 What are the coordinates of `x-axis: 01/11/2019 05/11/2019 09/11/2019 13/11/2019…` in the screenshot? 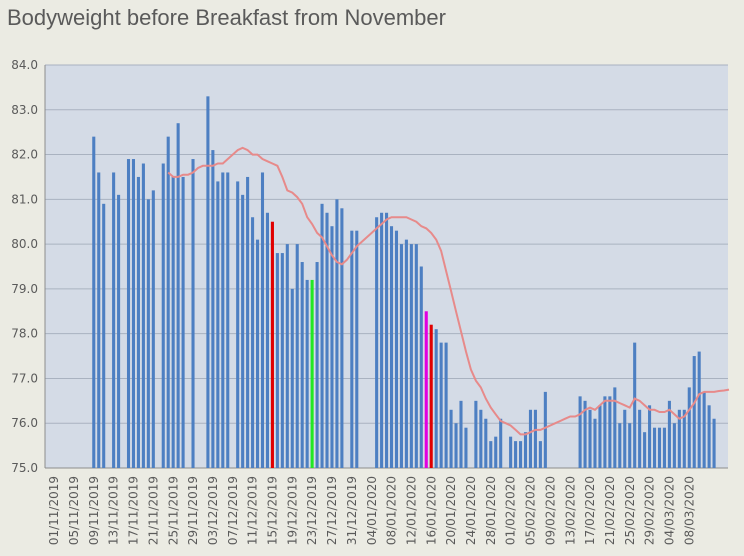 It's located at (371, 510).